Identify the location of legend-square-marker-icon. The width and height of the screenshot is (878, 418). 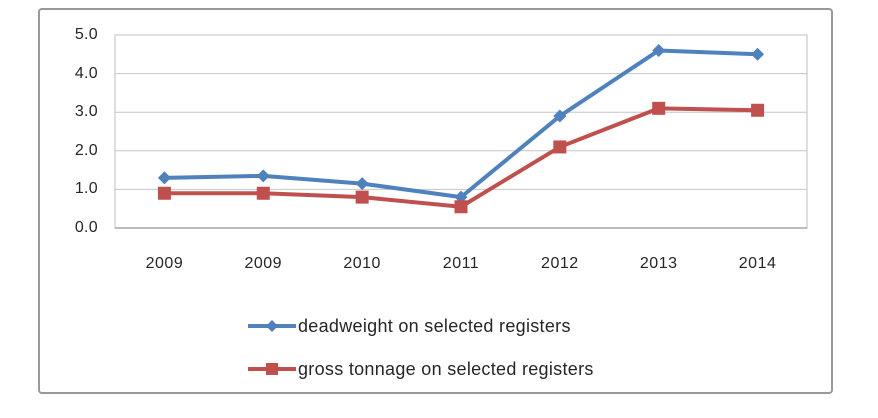
(272, 369).